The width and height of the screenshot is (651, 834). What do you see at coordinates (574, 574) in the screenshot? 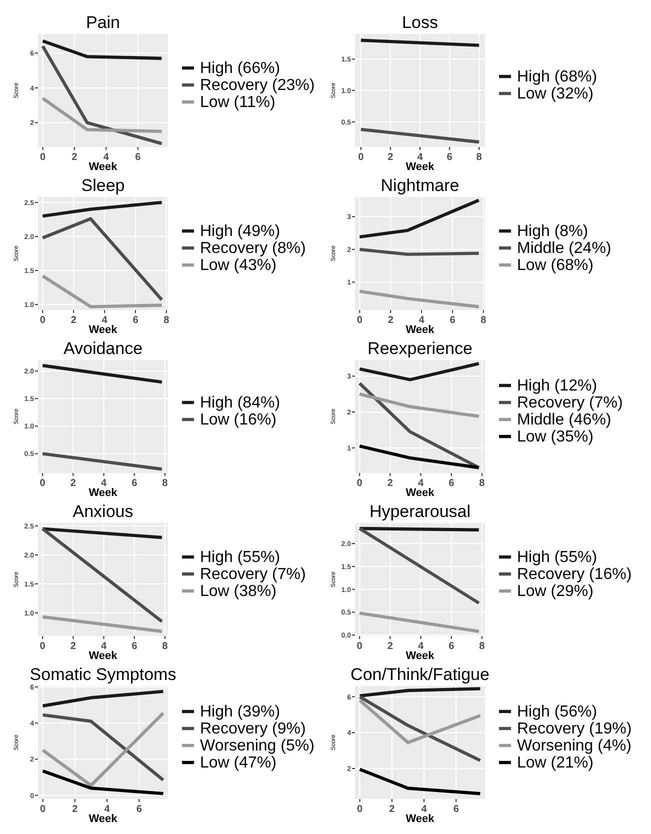
I see `legend-label: Recovery (16%)` at bounding box center [574, 574].